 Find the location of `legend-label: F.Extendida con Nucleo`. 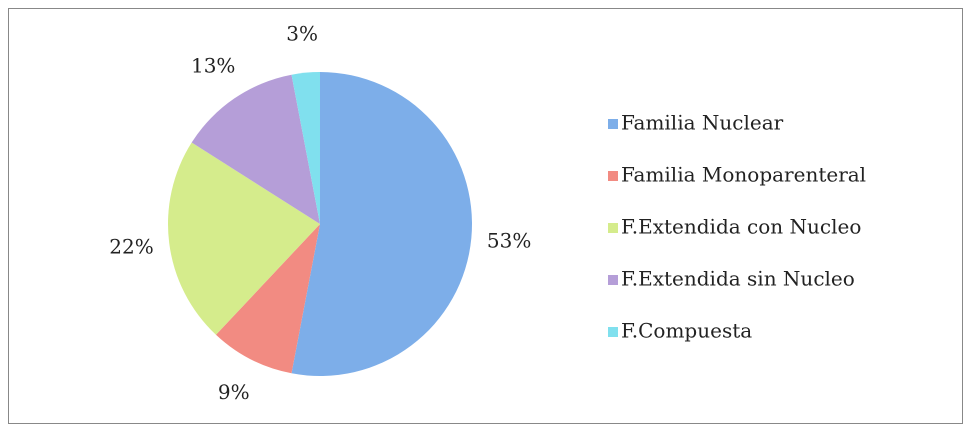

legend-label: F.Extendida con Nucleo is located at coordinates (741, 227).